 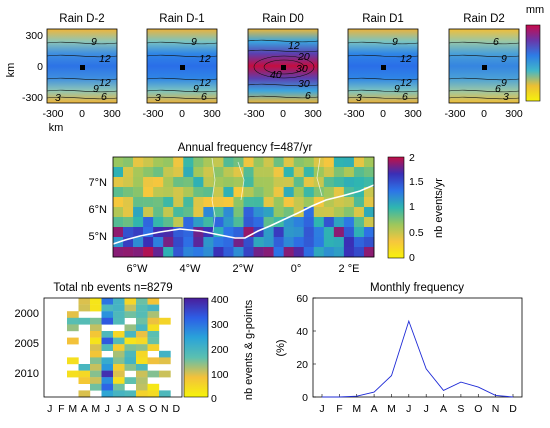 What do you see at coordinates (416, 233) in the screenshot?
I see `freq-colorbar-tick: 0.5` at bounding box center [416, 233].